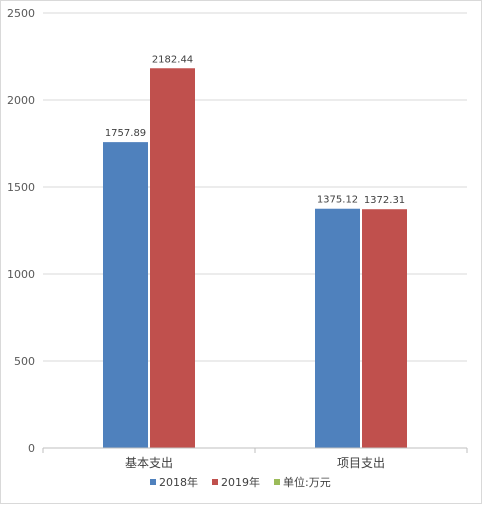 The height and width of the screenshot is (507, 482). I want to click on legend-label: 2019年, so click(240, 482).